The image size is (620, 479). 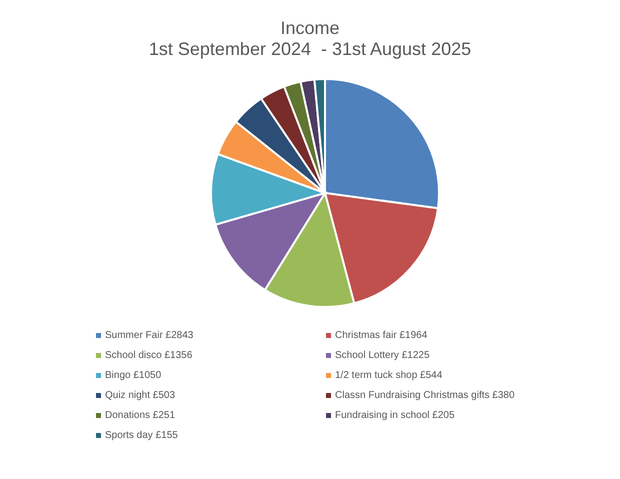 I want to click on legend-label: Summer Fair £2843, so click(x=149, y=335).